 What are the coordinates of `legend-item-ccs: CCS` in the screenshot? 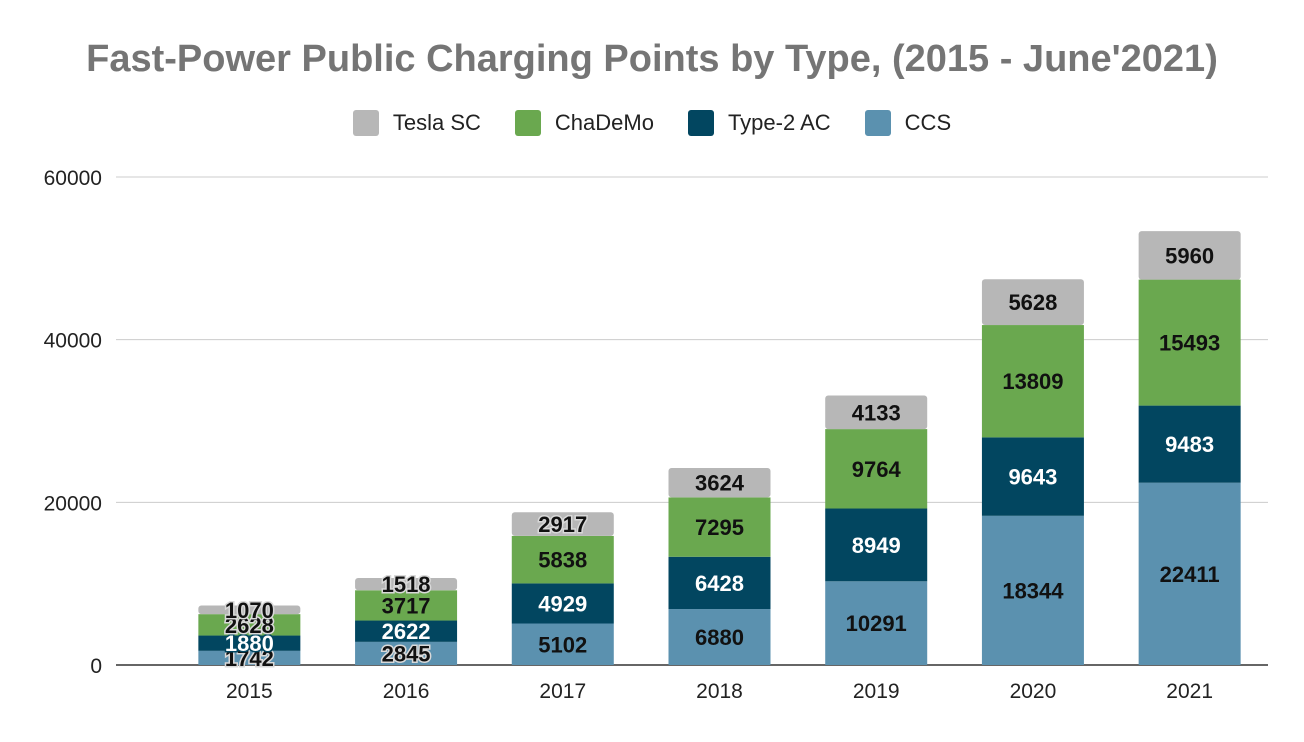 It's located at (908, 123).